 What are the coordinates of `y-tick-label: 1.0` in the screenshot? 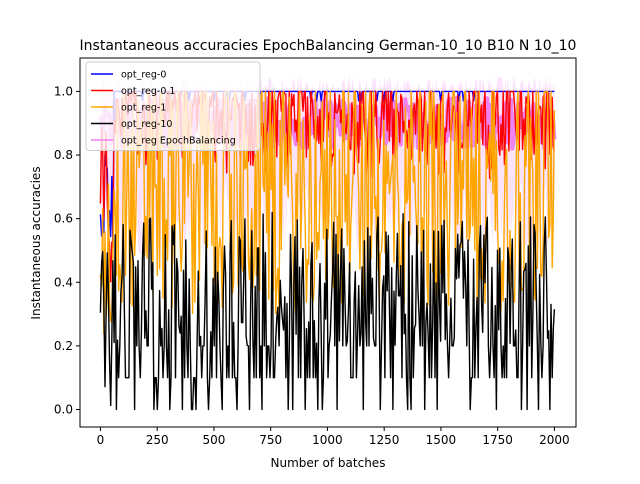 It's located at (63, 91).